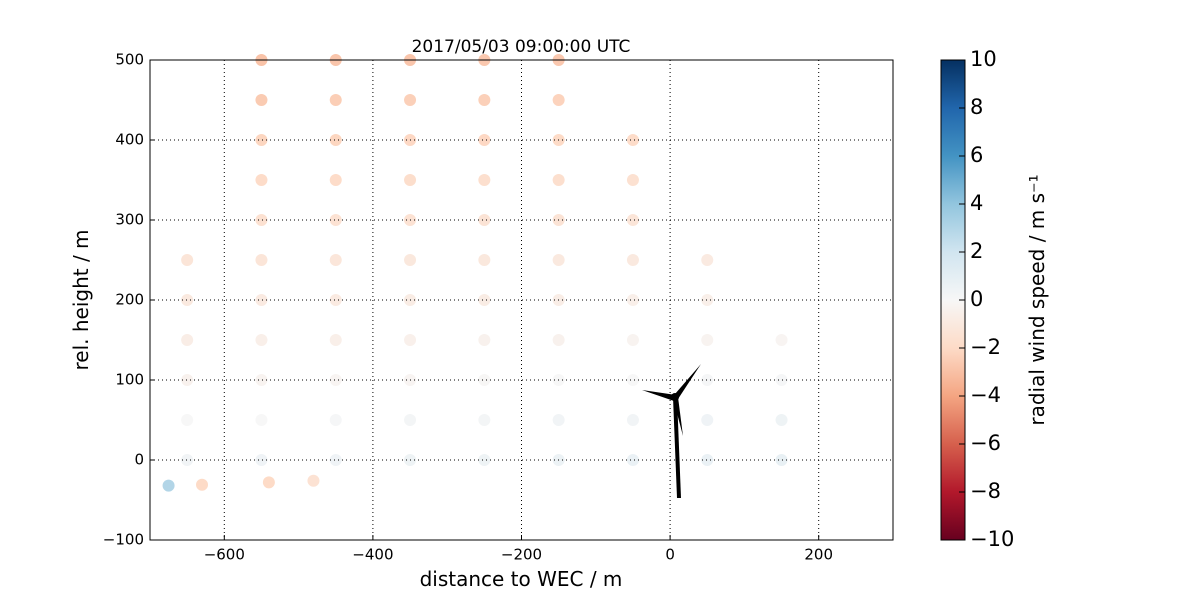  I want to click on y-tick-label: 500, so click(129, 60).